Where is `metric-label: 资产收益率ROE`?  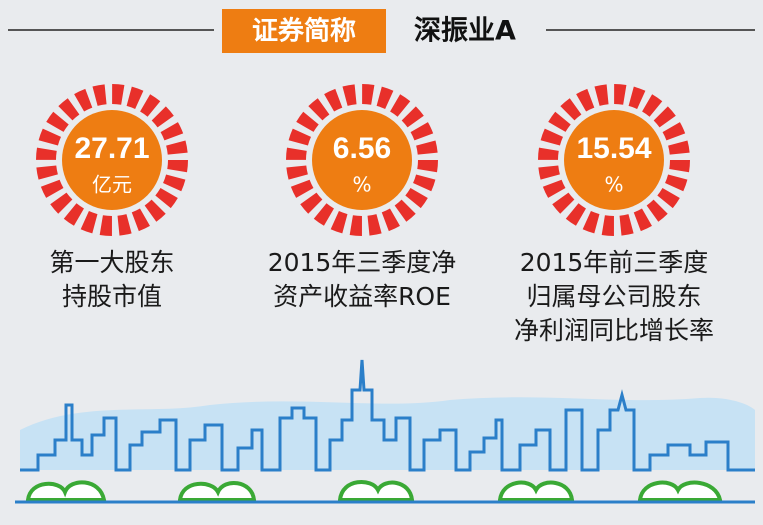 metric-label: 资产收益率ROE is located at coordinates (362, 296).